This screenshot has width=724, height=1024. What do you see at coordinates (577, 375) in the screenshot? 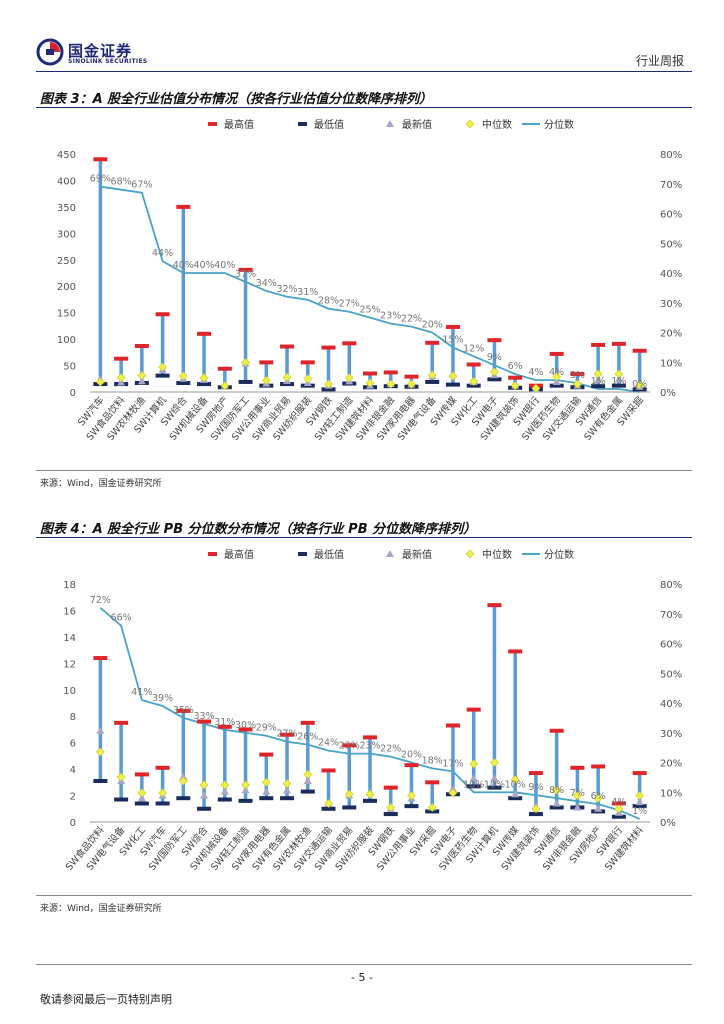
I see `percentile-data-label: 3%` at bounding box center [577, 375].